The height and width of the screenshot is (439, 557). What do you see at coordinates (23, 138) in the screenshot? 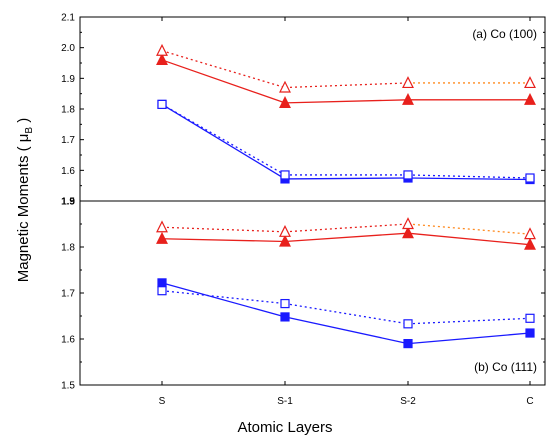
I see `y-axis-title-mu: μ` at bounding box center [23, 138].